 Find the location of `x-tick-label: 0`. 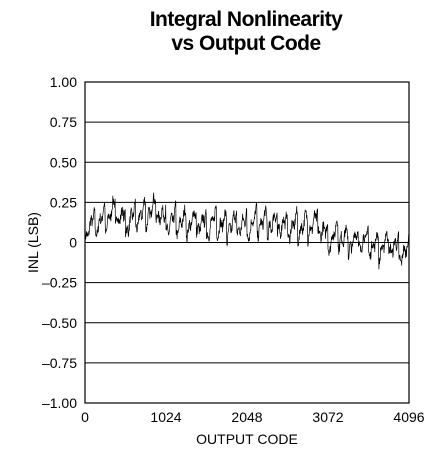

x-tick-label: 0 is located at coordinates (85, 417).